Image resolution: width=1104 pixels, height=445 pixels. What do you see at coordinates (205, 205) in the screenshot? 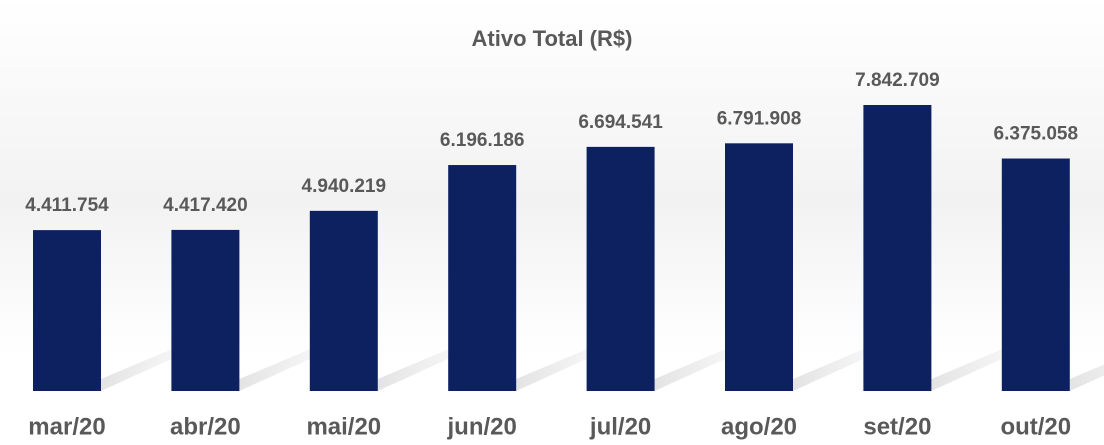
I see `data-label: 4.417.420` at bounding box center [205, 205].